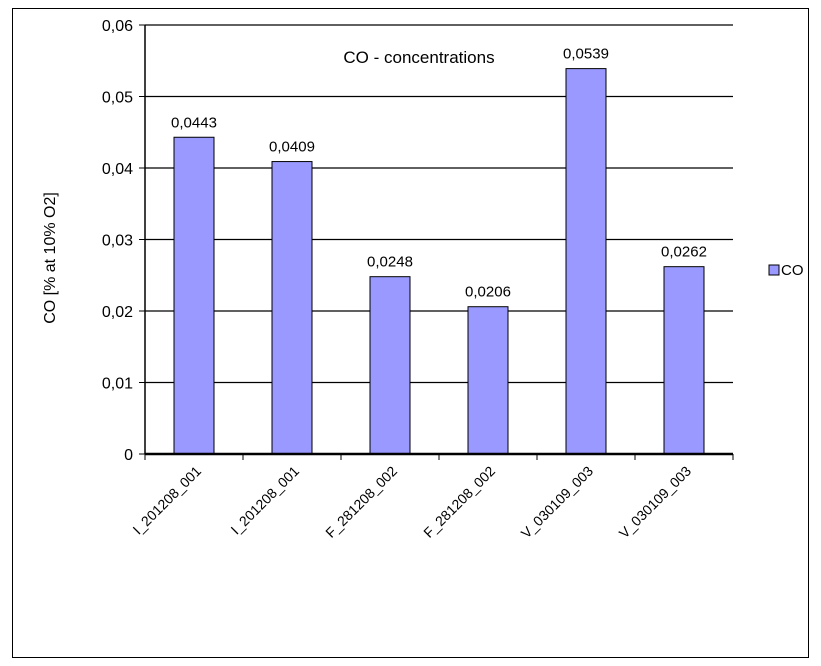  I want to click on legend-label-co: CO, so click(792, 270).